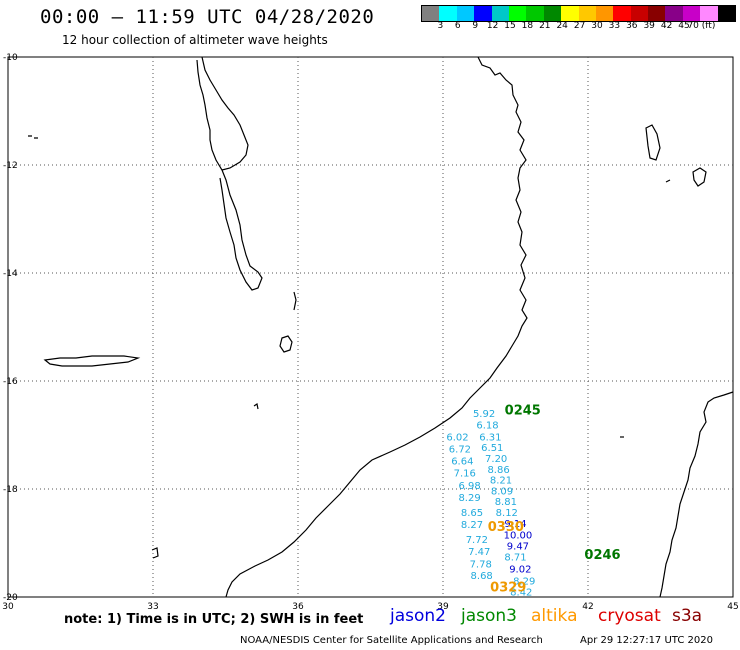 The image size is (740, 650). I want to click on scale-label: 6, so click(457, 26).